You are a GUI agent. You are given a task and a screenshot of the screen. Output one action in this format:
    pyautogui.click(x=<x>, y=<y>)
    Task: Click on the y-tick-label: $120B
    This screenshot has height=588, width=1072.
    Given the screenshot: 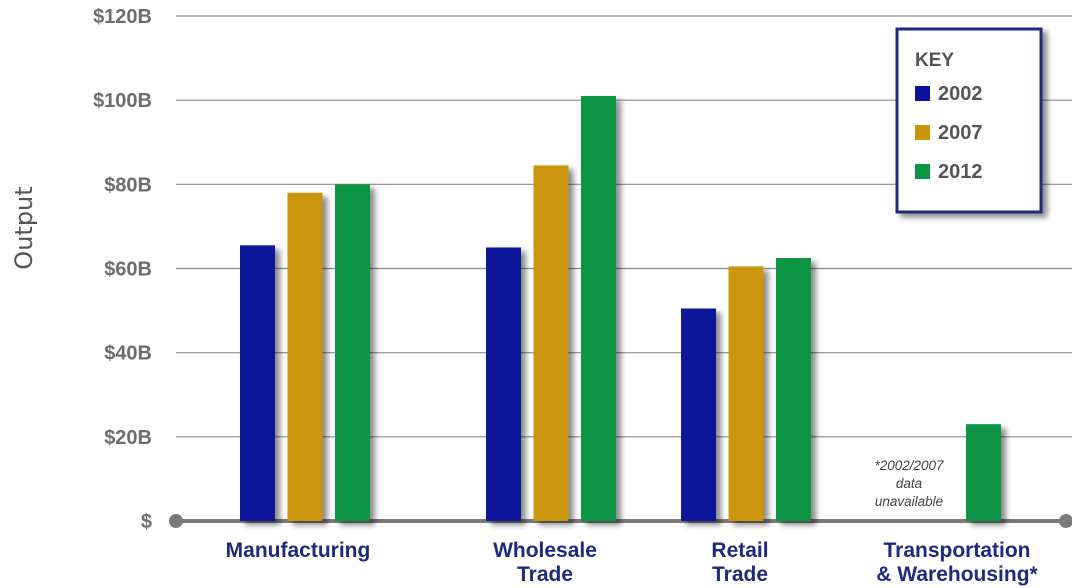 What is the action you would take?
    pyautogui.click(x=122, y=17)
    